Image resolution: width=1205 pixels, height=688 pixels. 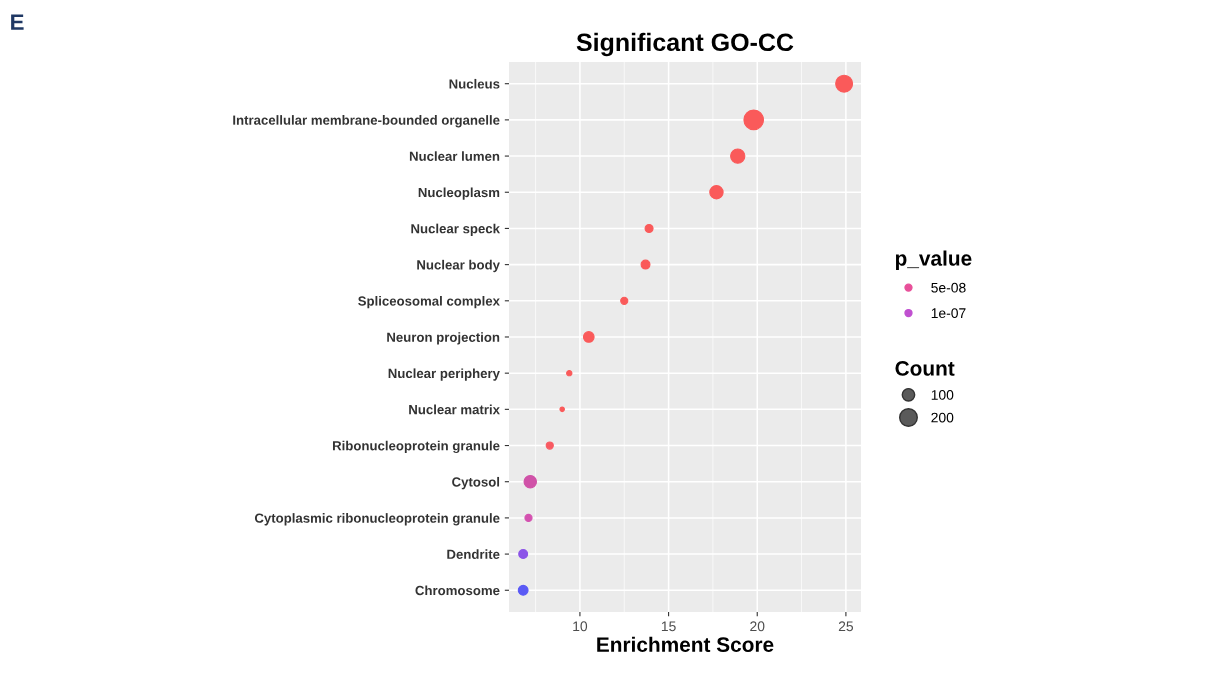 I want to click on y-tick-label: Spliceosomal complex, so click(x=429, y=302).